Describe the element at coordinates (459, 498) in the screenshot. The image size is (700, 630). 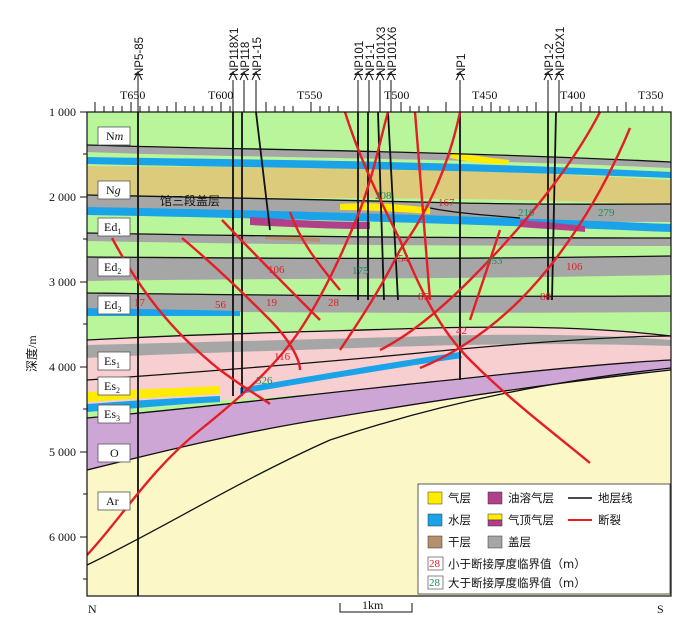
I see `svg-text: 气层` at that location.